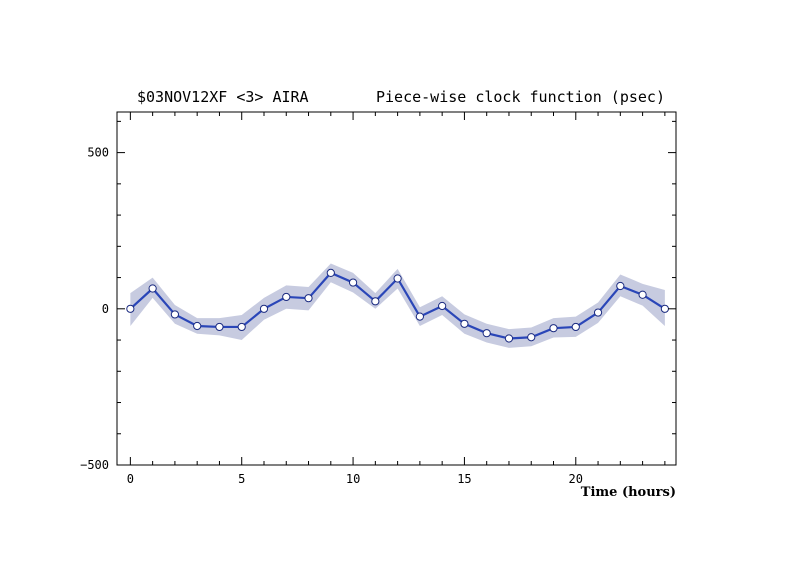 Image resolution: width=794 pixels, height=577 pixels. Describe the element at coordinates (520, 97) in the screenshot. I see `chart-title-function: Piece-wise clock function (psec)` at that location.